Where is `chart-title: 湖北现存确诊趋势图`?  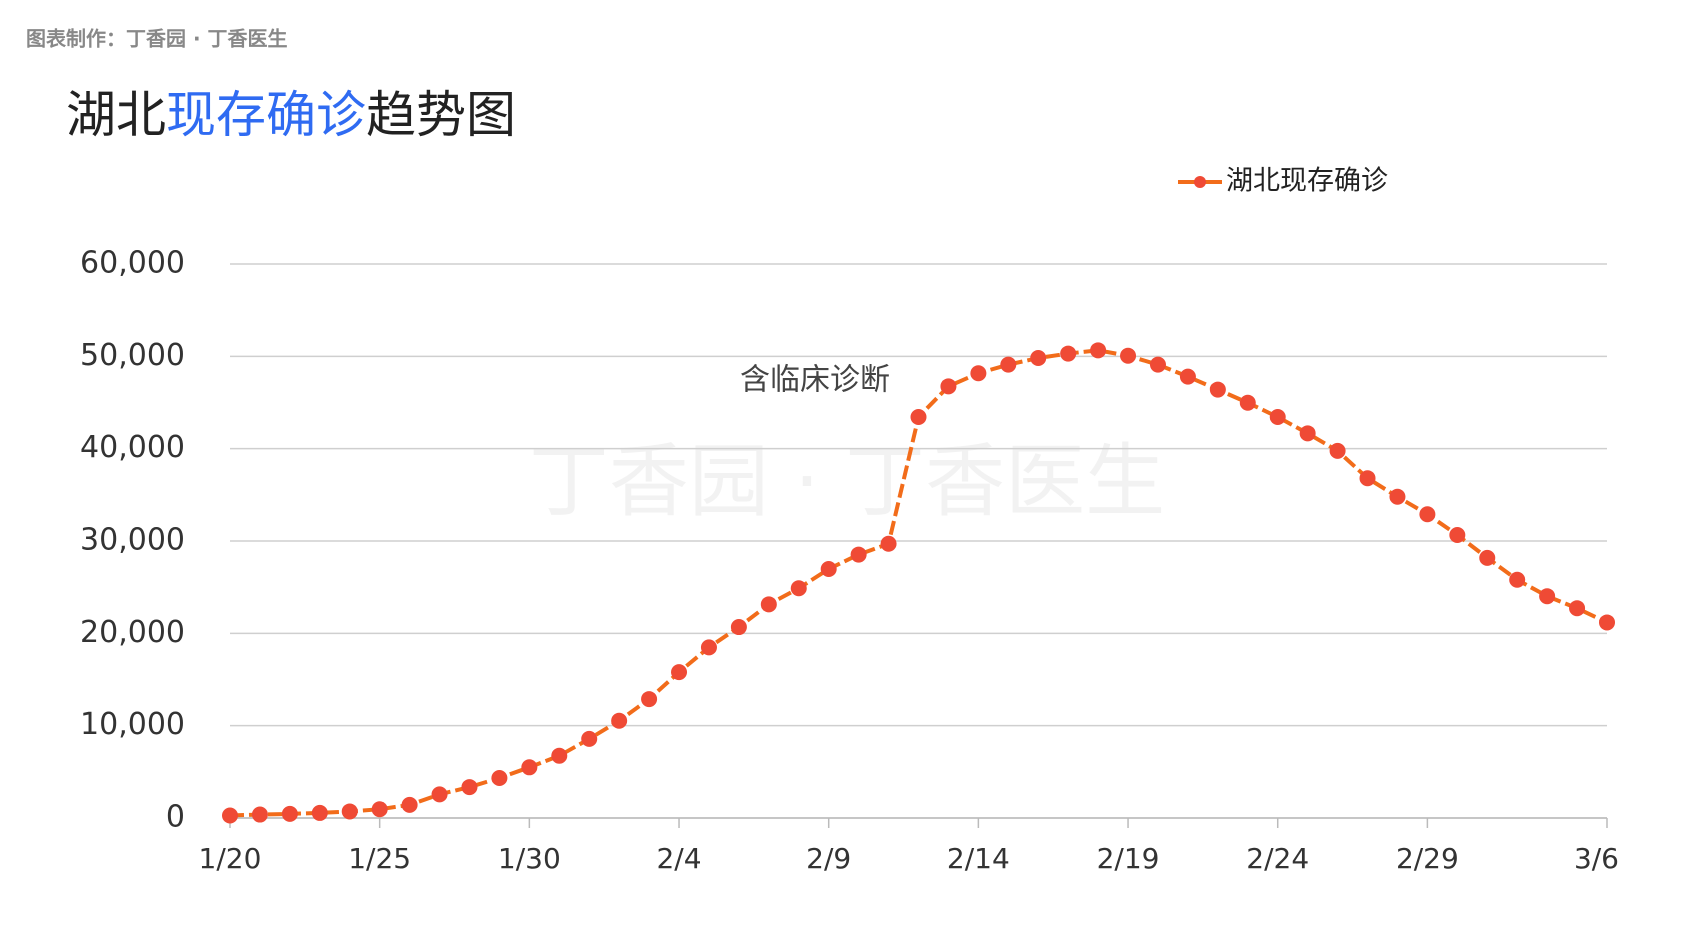 chart-title: 湖北现存确诊趋势图 is located at coordinates (291, 115).